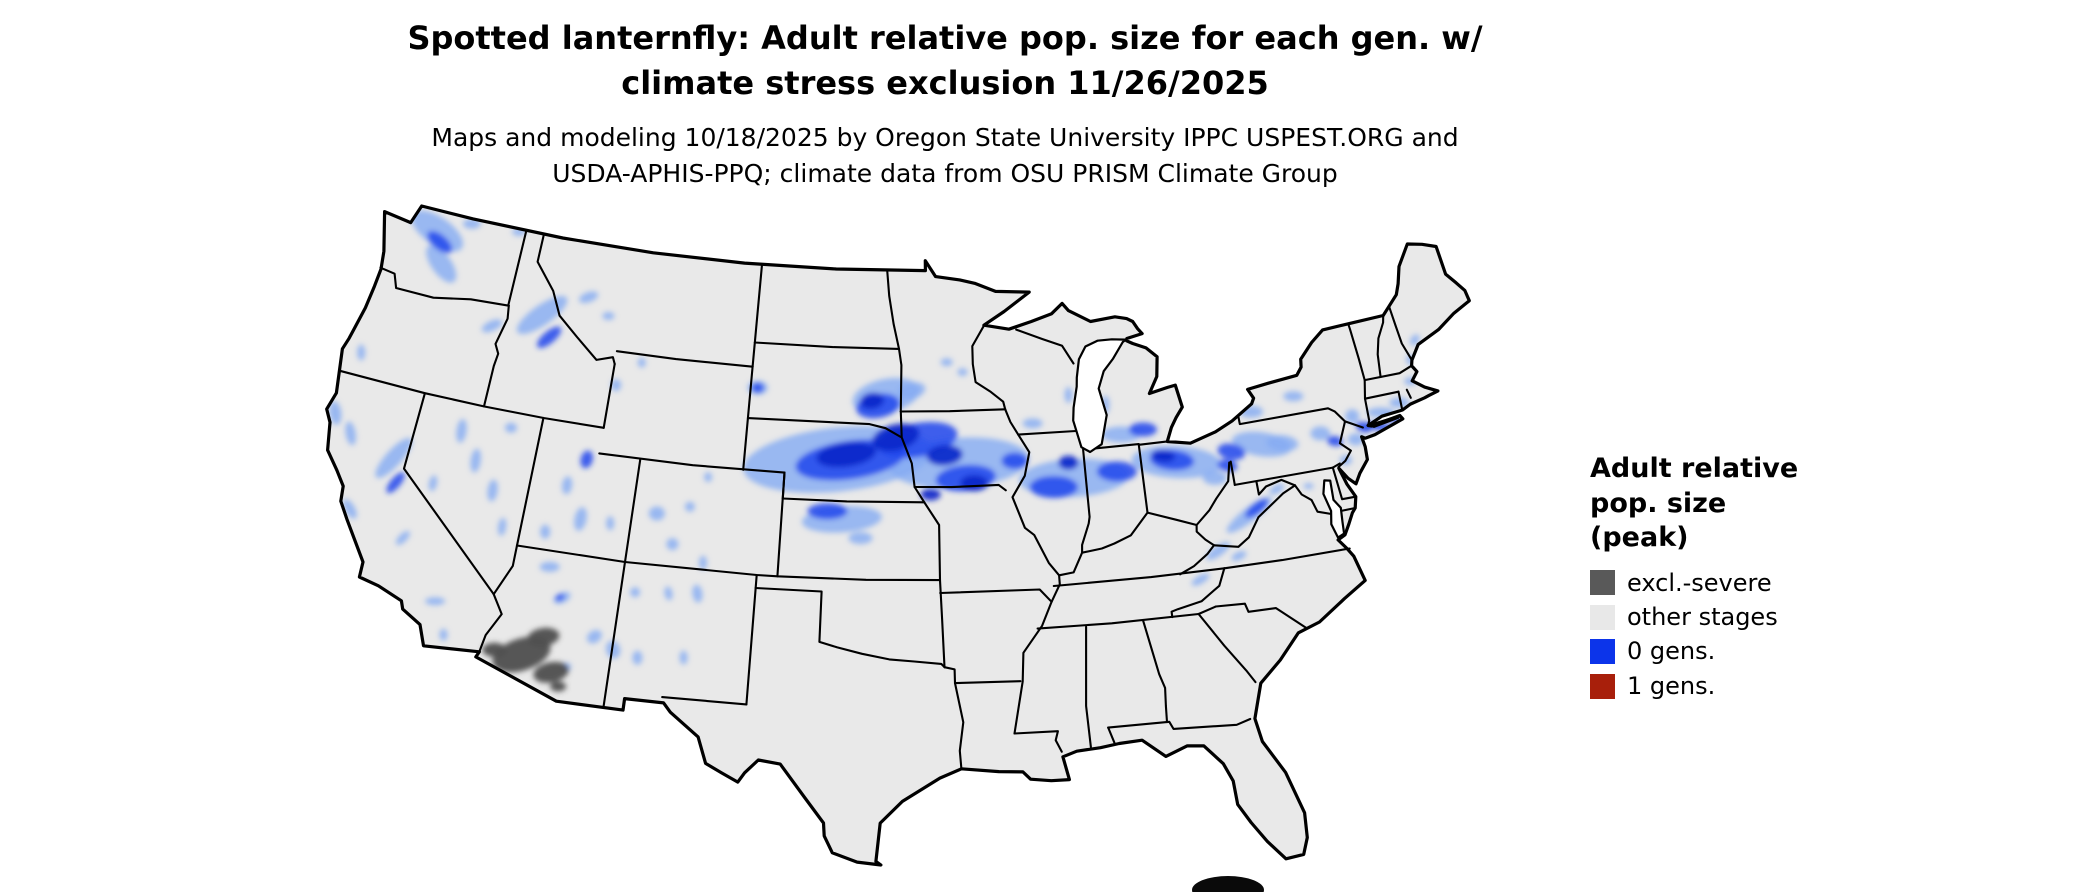  Describe the element at coordinates (1694, 468) in the screenshot. I see `legend-title-line-1: Adult relative` at that location.